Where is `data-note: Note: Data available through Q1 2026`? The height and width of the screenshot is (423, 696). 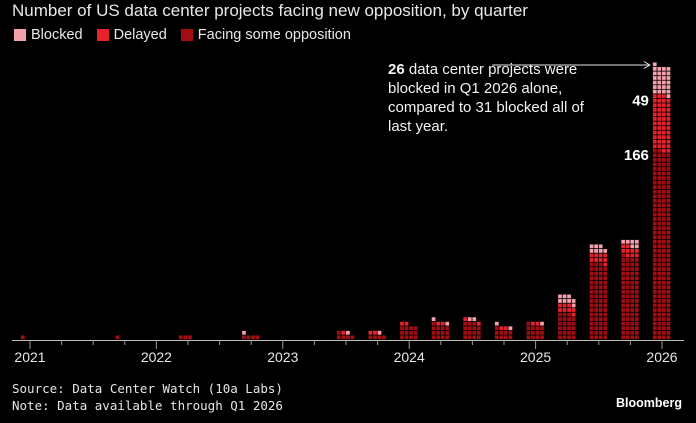 data-note: Note: Data available through Q1 2026 is located at coordinates (147, 405).